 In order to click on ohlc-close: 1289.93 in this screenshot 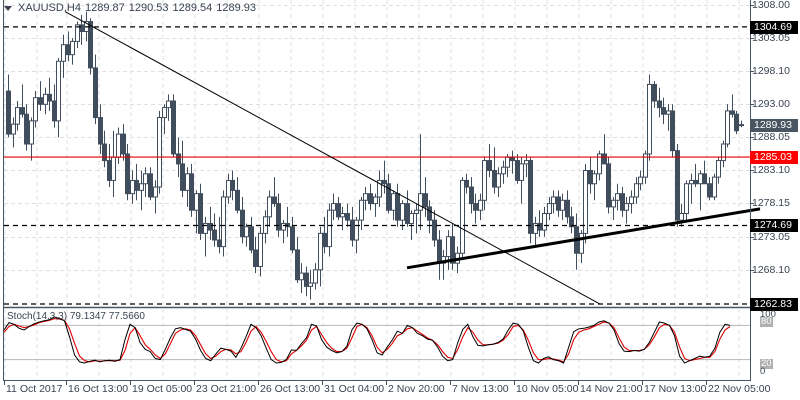, I will do `click(236, 8)`.